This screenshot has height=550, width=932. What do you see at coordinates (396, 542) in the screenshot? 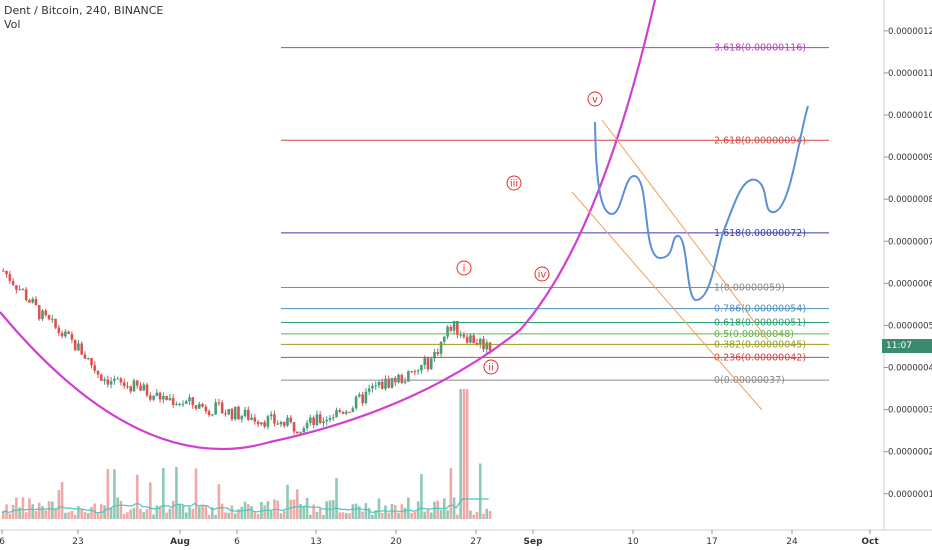
I see `x-tick-label: 20` at bounding box center [396, 542].